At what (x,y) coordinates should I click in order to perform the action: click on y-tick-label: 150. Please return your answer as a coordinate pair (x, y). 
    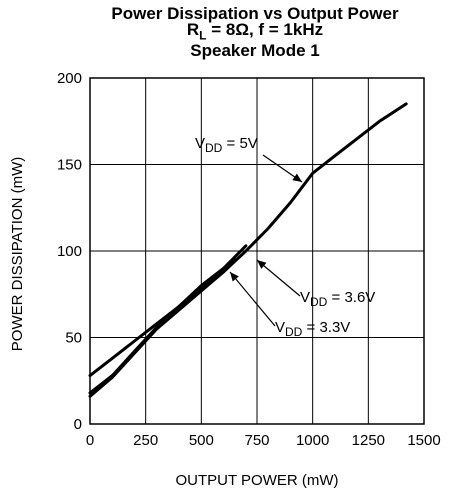
    Looking at the image, I should click on (69, 165).